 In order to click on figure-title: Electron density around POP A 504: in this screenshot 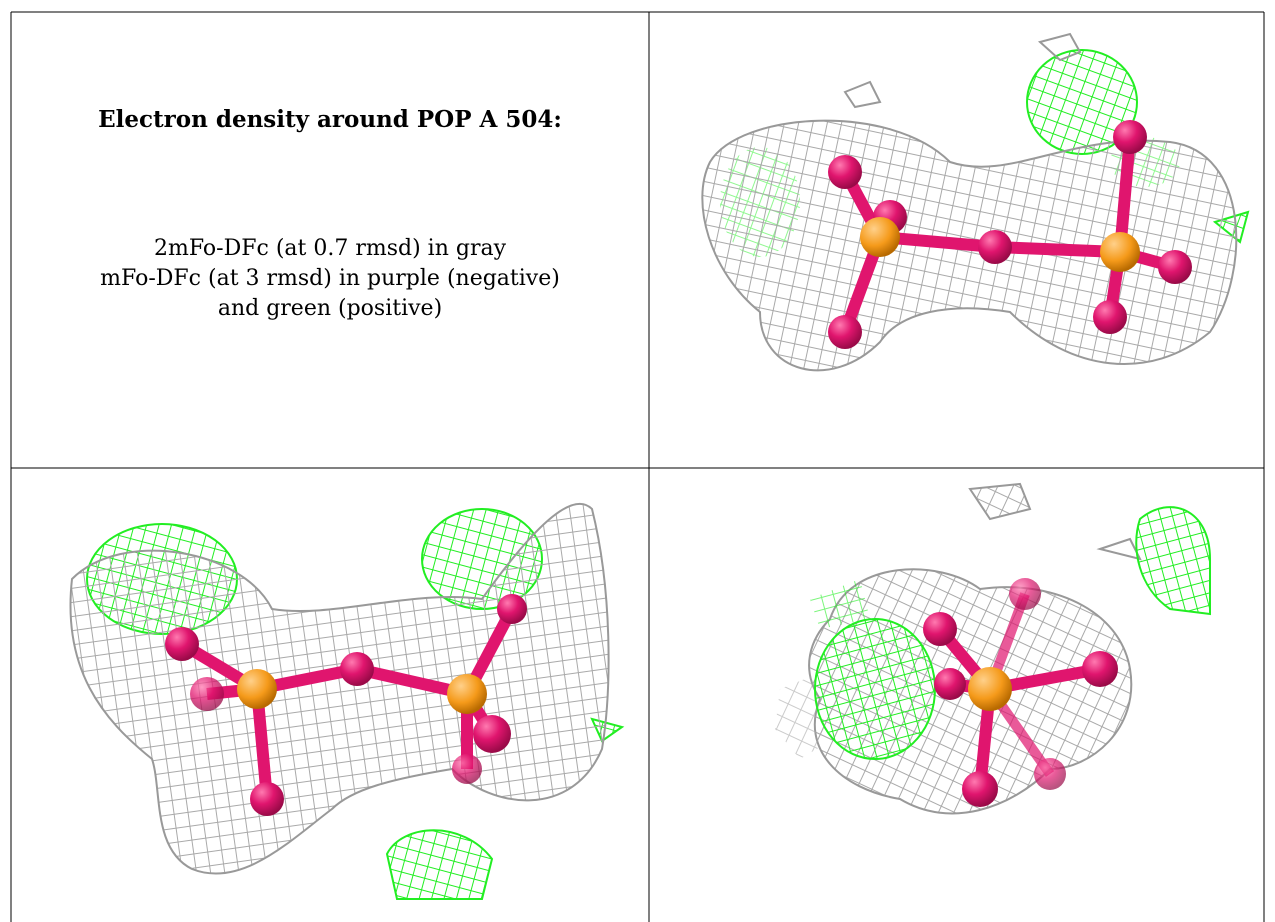, I will do `click(330, 119)`.